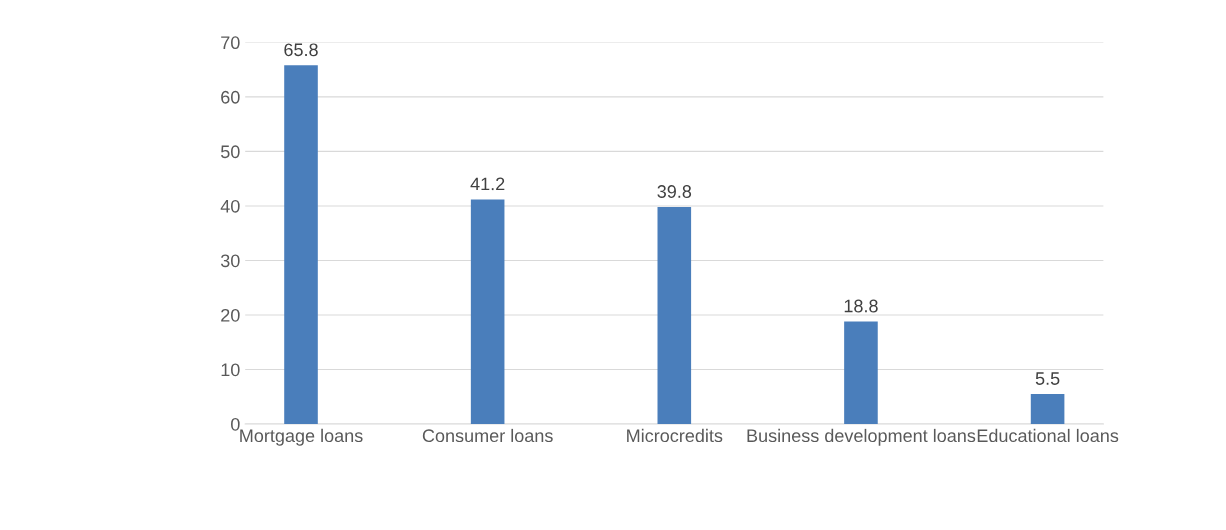 This screenshot has height=530, width=1226. Describe the element at coordinates (1047, 378) in the screenshot. I see `data-label: 5.5` at that location.